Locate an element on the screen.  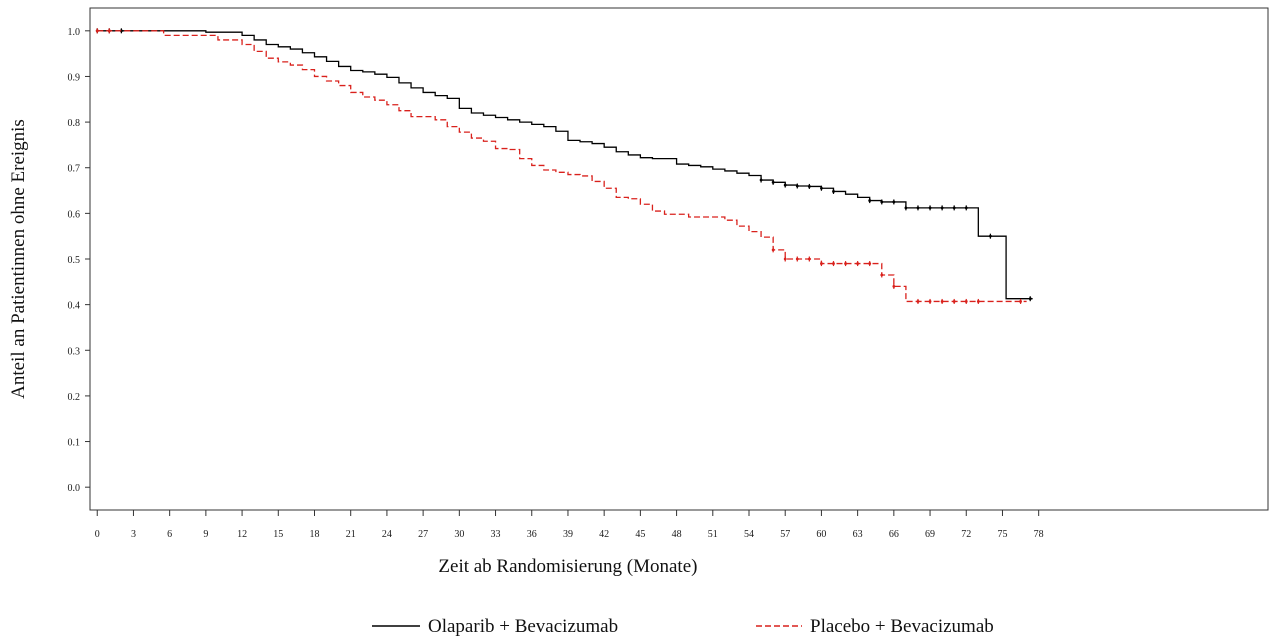
x-tick-label: 36 is located at coordinates (532, 534).